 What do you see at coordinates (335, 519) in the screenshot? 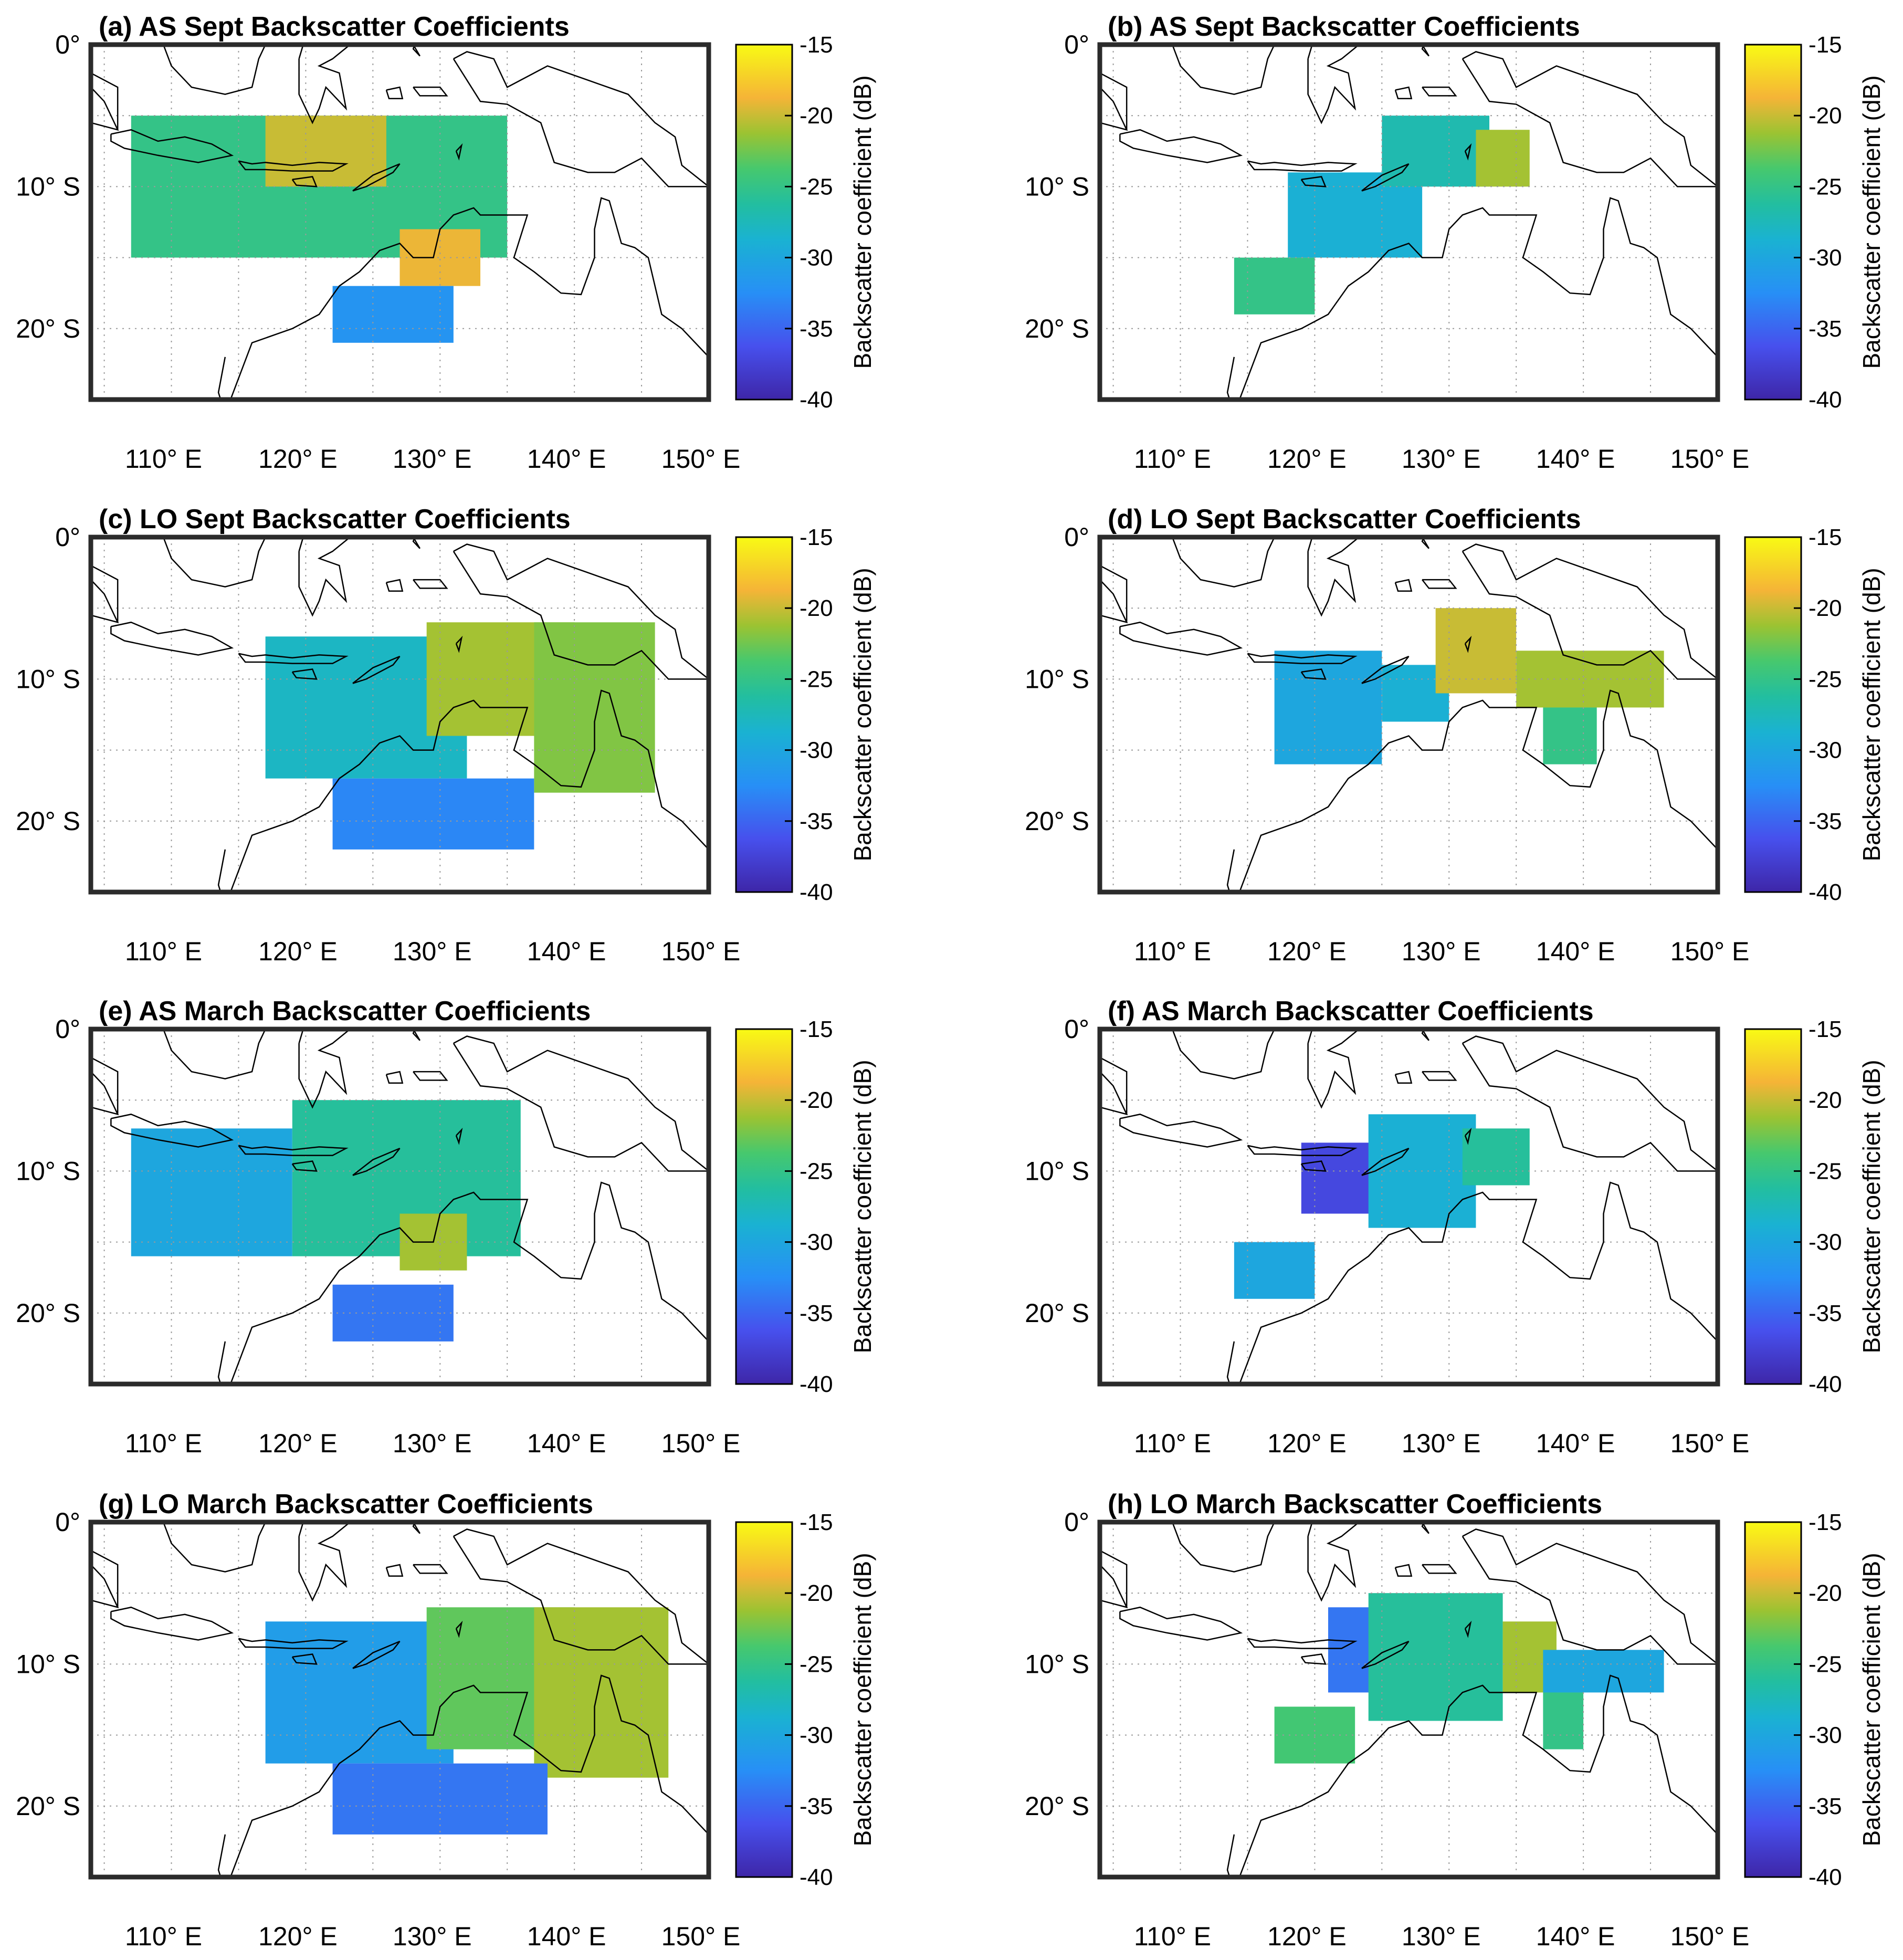
I see `panel-title: (c) LO Sept Backscatter Coefficients` at bounding box center [335, 519].